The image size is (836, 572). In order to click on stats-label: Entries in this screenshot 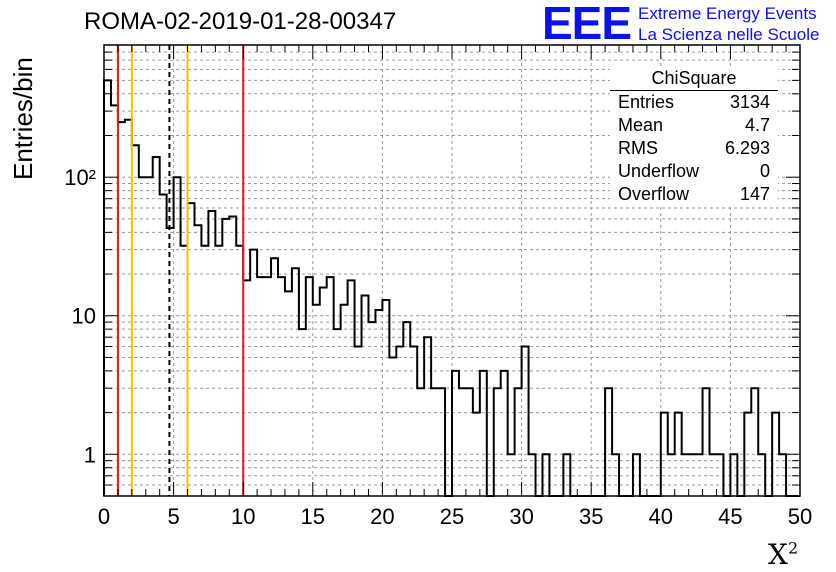, I will do `click(646, 102)`.